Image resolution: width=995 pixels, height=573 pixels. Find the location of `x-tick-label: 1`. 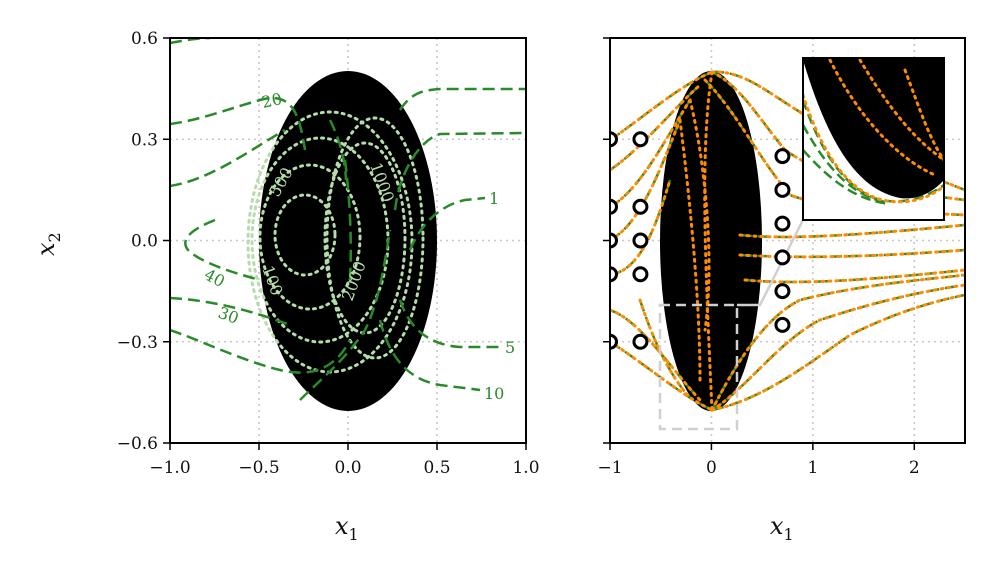

x-tick-label: 1 is located at coordinates (812, 468).